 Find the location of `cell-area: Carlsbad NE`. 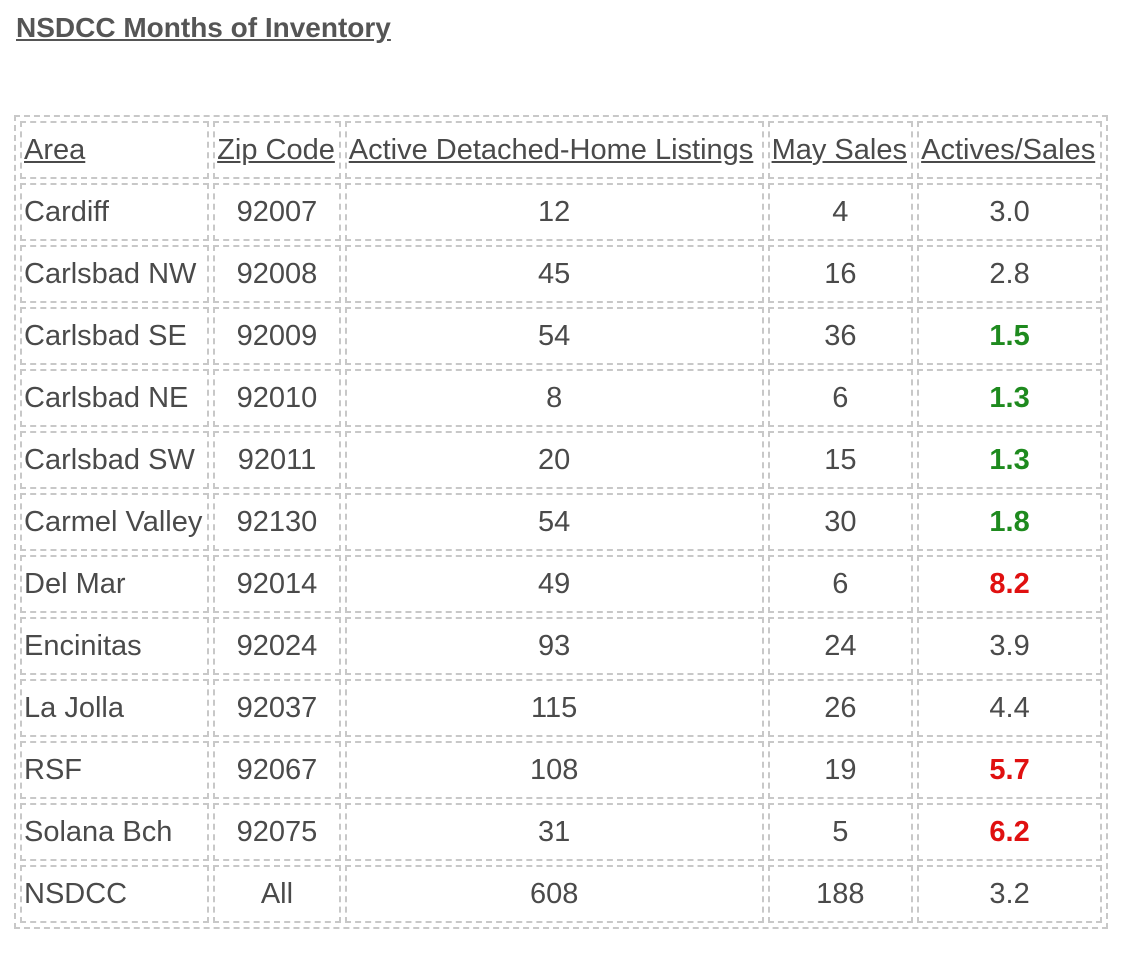

cell-area: Carlsbad NE is located at coordinates (115, 398).